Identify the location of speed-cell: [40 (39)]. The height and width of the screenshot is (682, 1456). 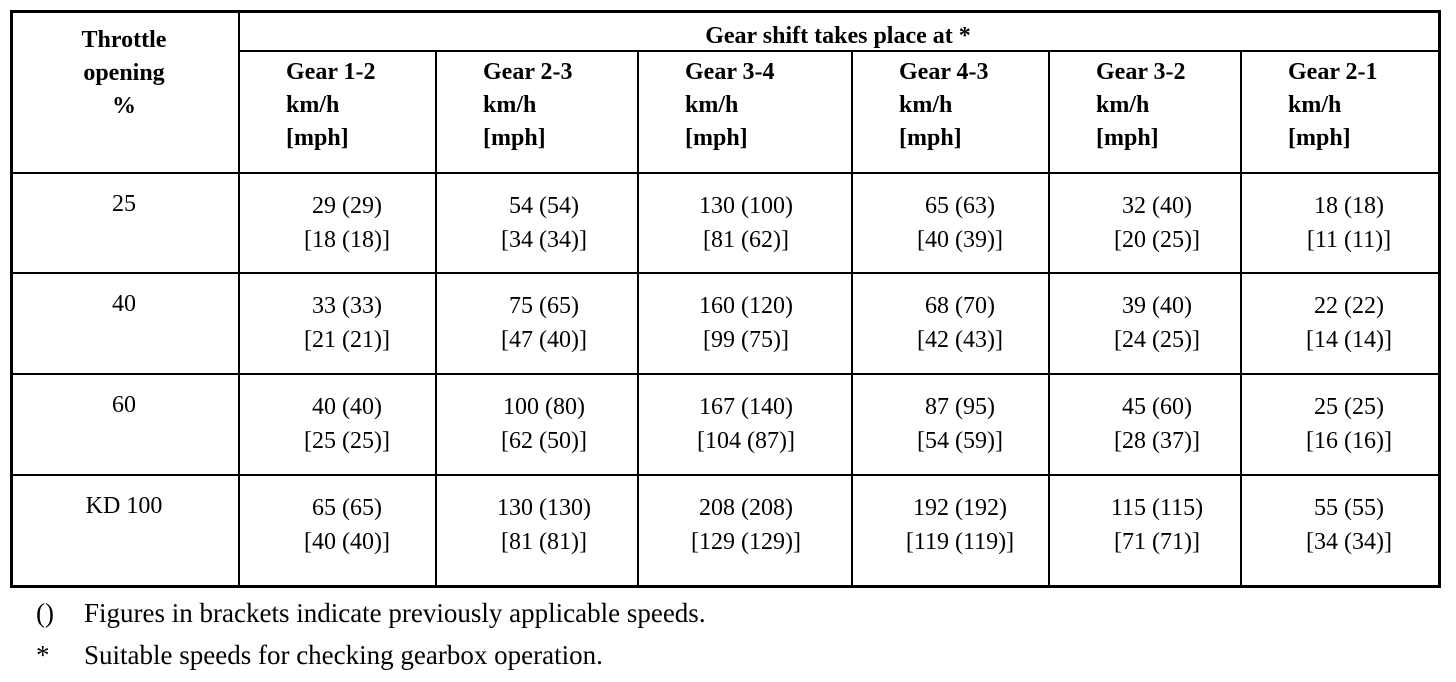
(960, 240).